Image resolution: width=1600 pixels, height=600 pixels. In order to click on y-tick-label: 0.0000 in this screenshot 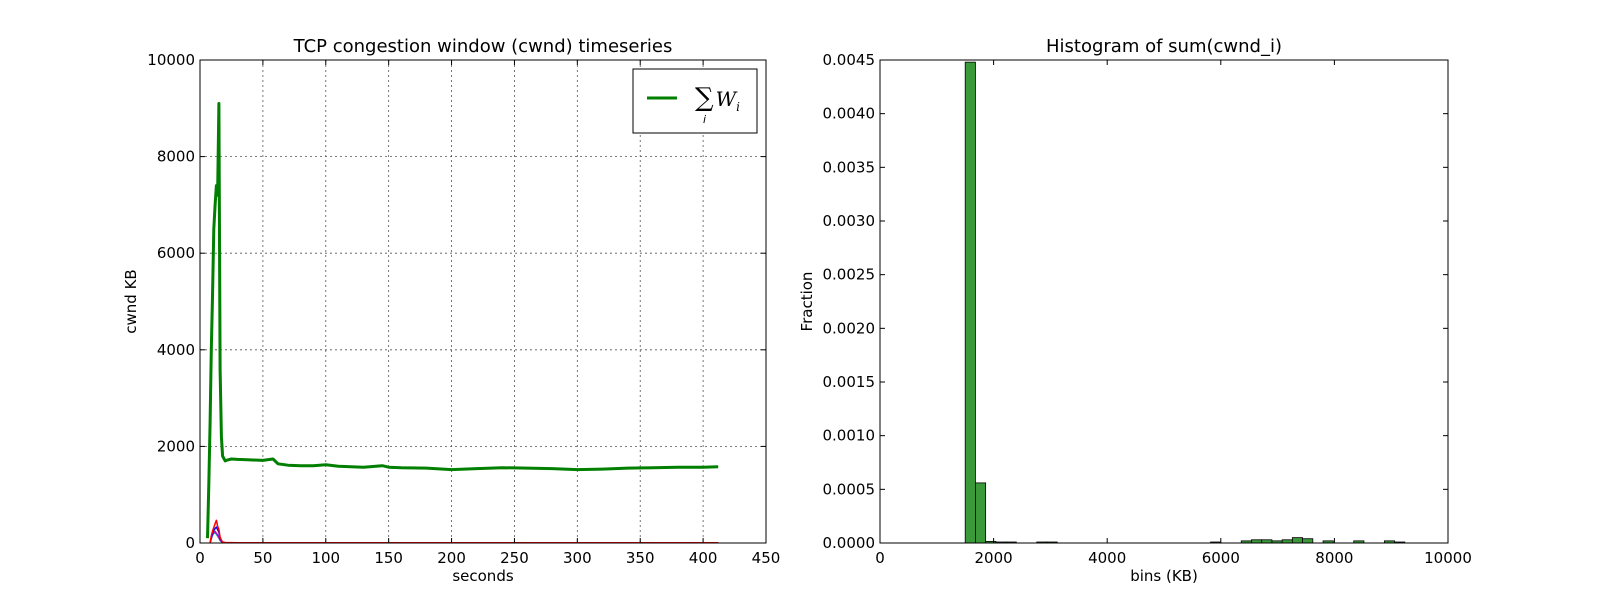, I will do `click(849, 543)`.